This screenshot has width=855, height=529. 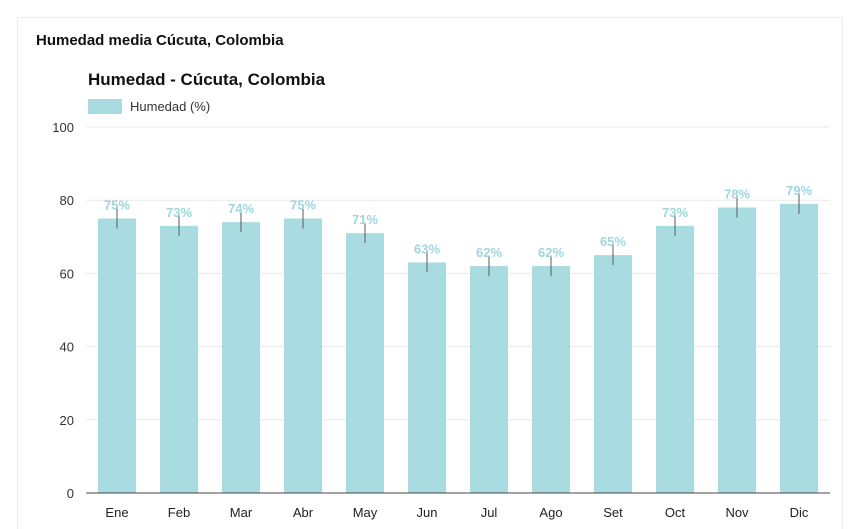 What do you see at coordinates (70, 493) in the screenshot?
I see `y-tick-label: 0` at bounding box center [70, 493].